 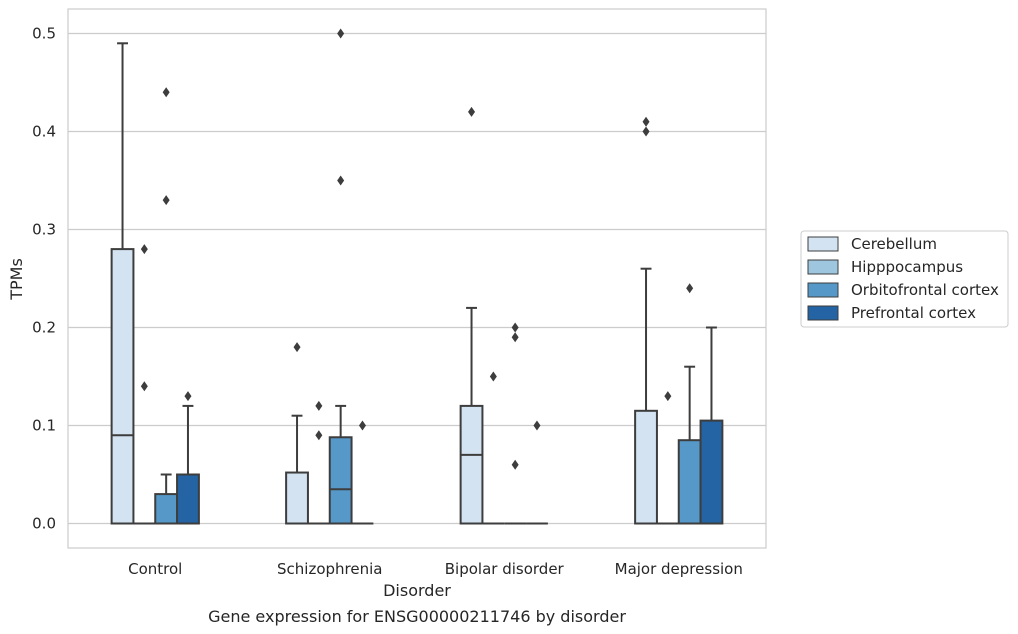 What do you see at coordinates (925, 290) in the screenshot?
I see `legend-label: Orbitofrontal cortex` at bounding box center [925, 290].